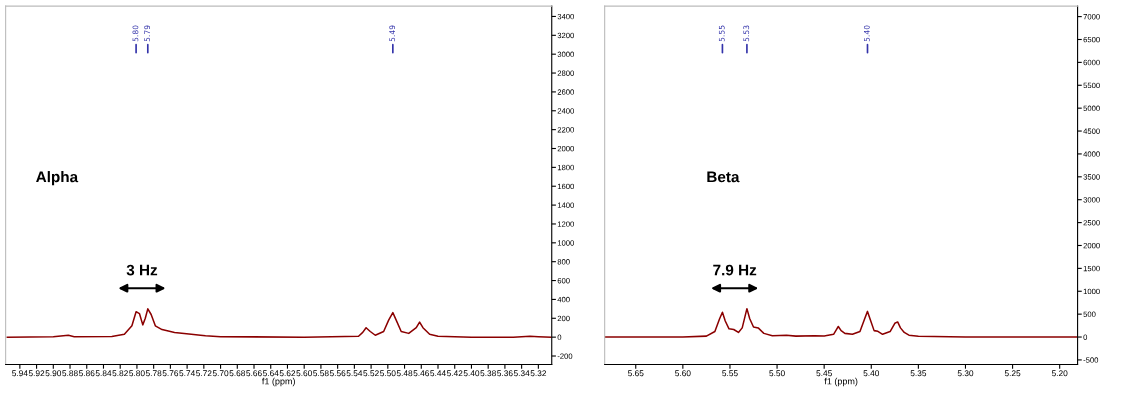 The width and height of the screenshot is (1126, 405). What do you see at coordinates (187, 373) in the screenshot?
I see `x-tick-label: 5.74` at bounding box center [187, 373].